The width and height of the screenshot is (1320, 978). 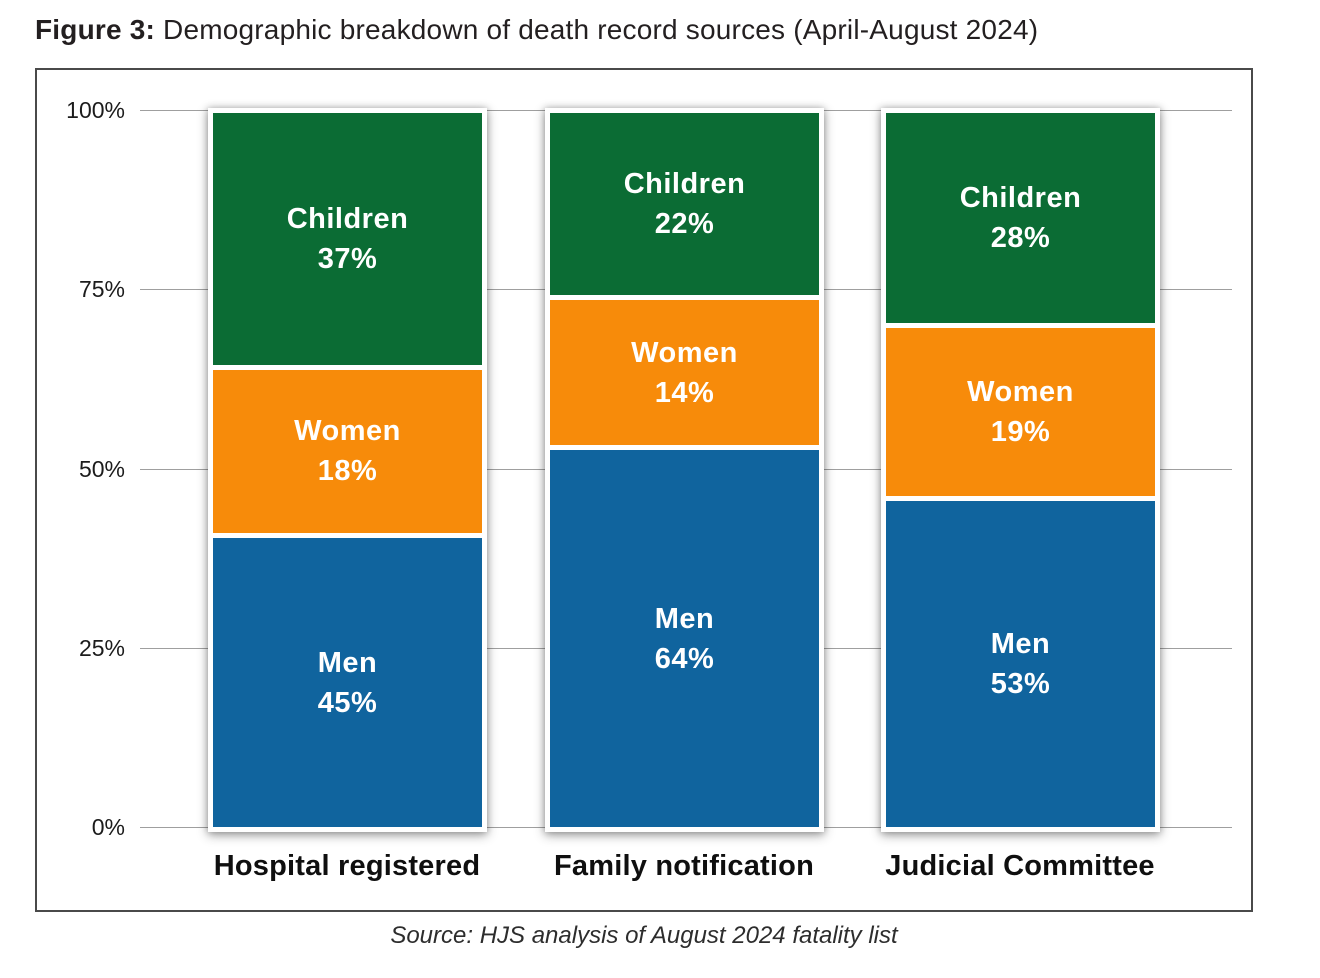 I want to click on y-axis-tick-75: 75%, so click(x=101, y=289).